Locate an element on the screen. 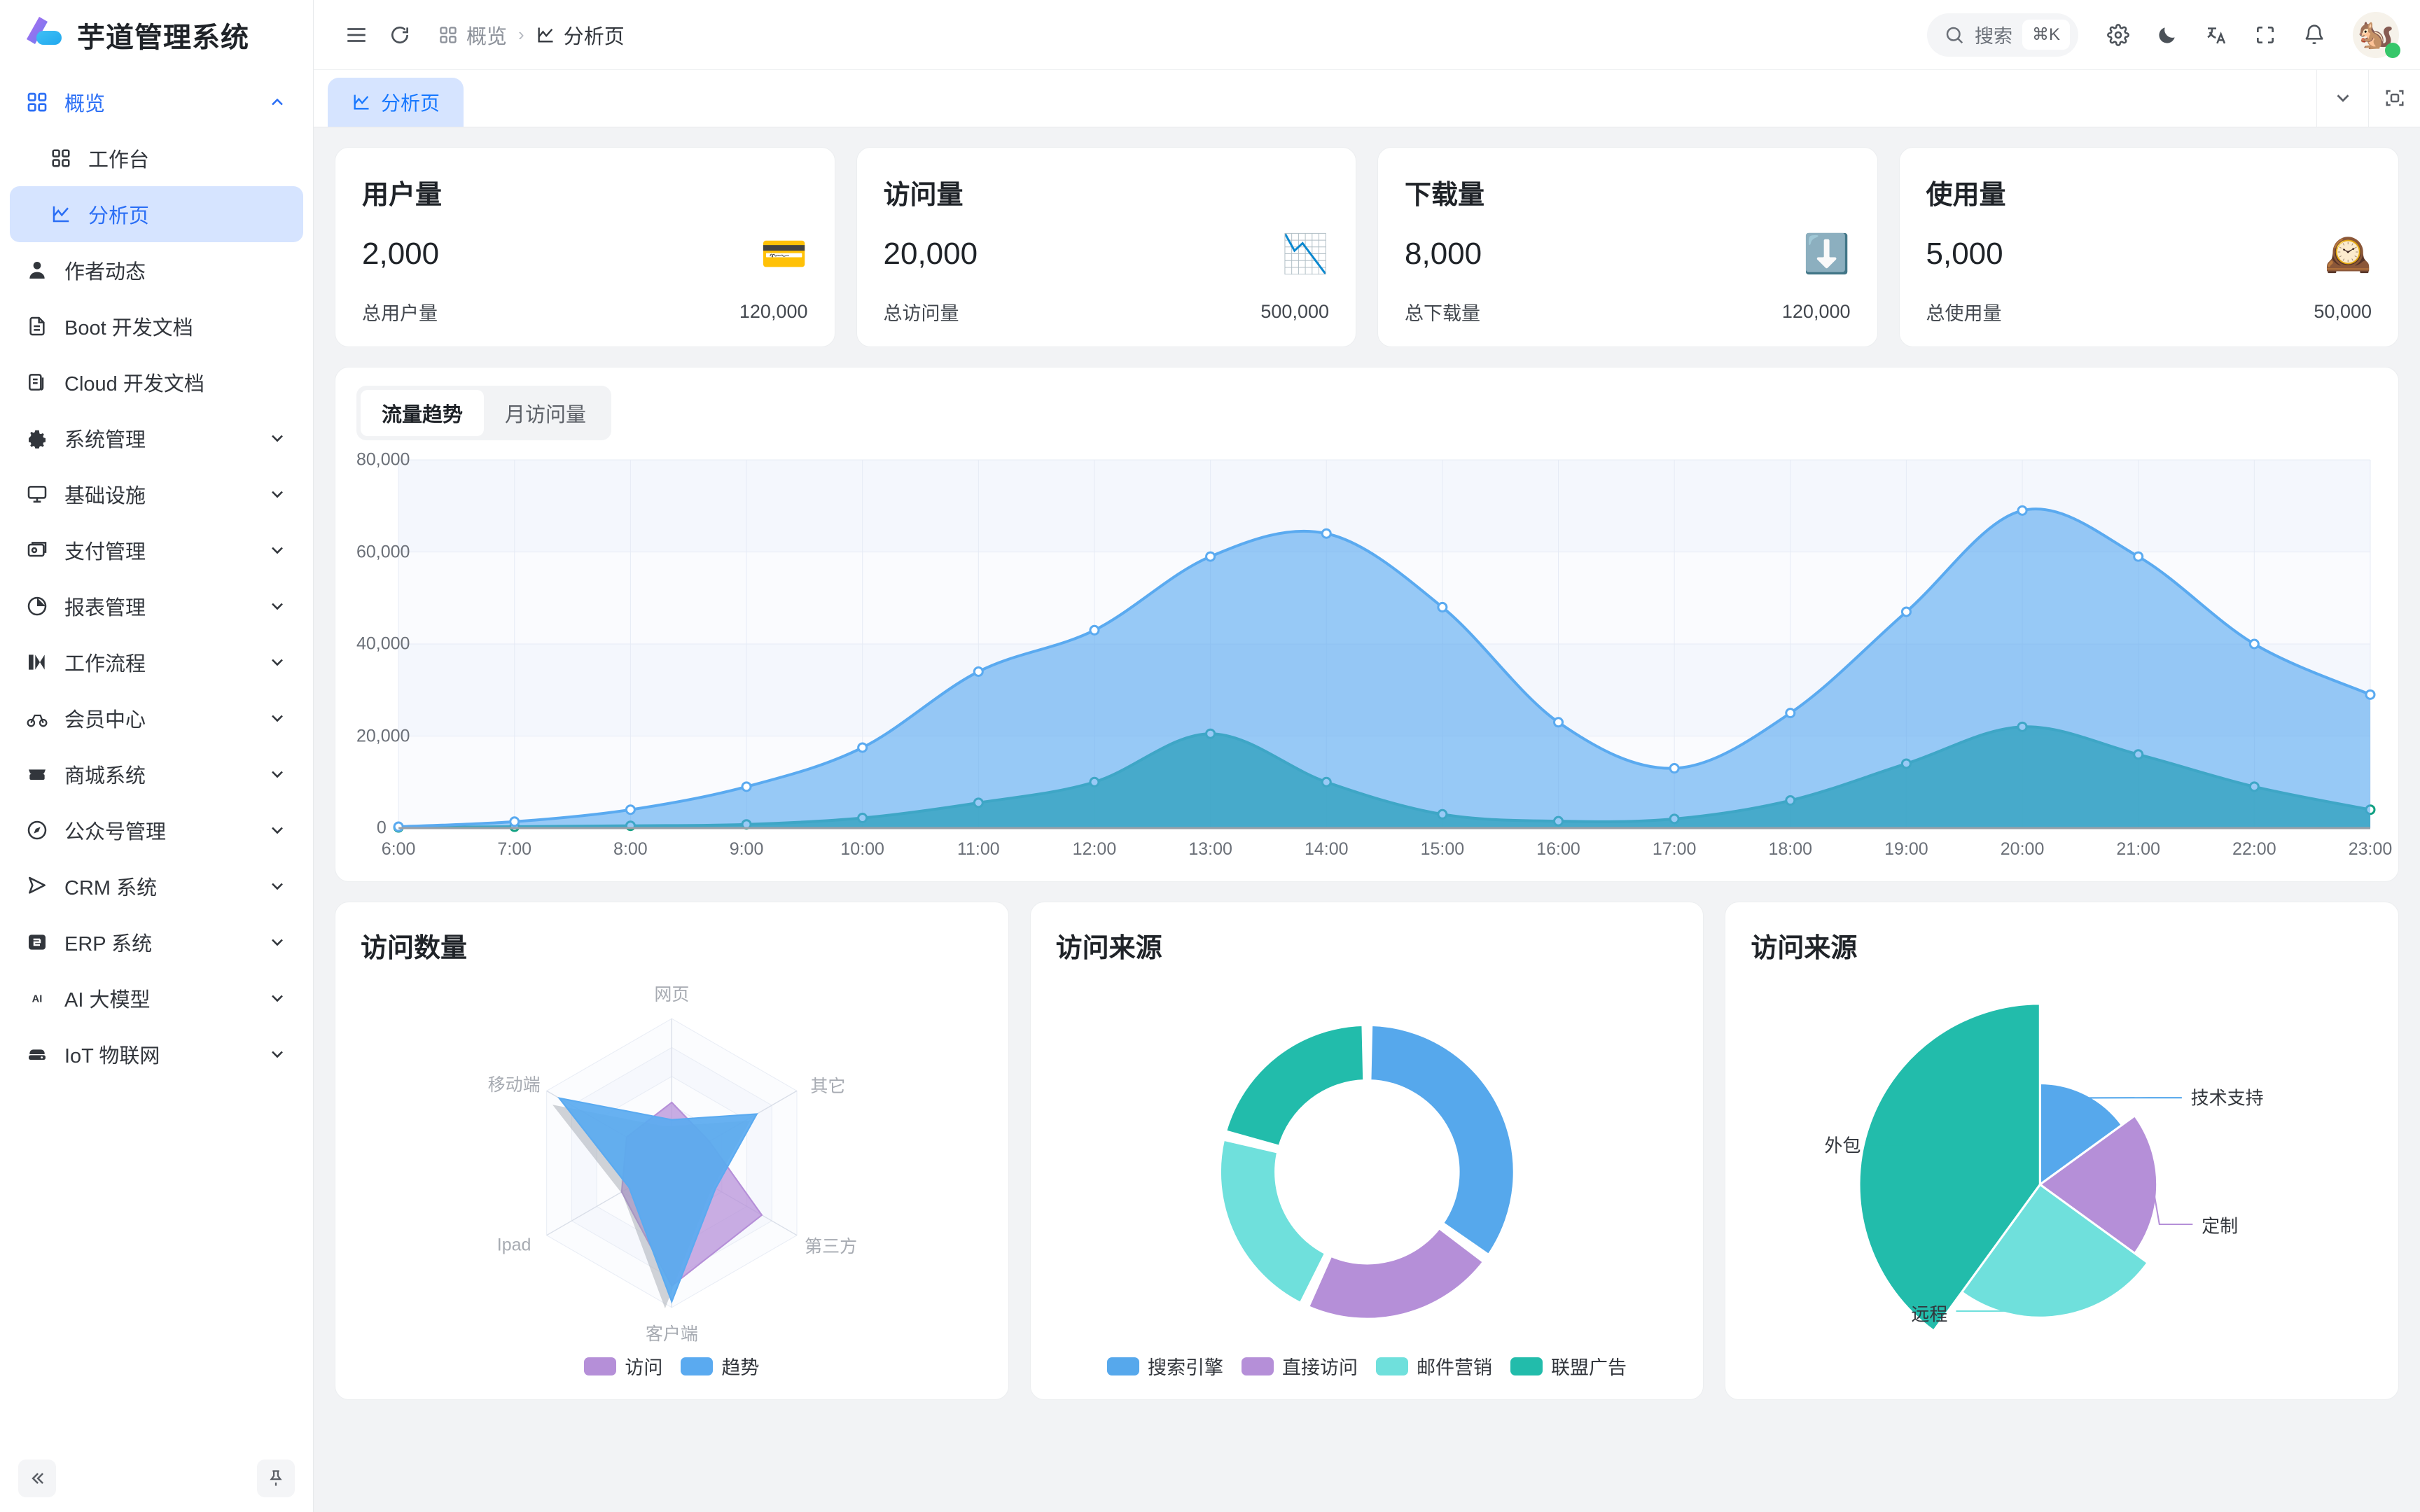 The height and width of the screenshot is (1512, 2420). logo-row: 芋道管理系统 is located at coordinates (156, 35).